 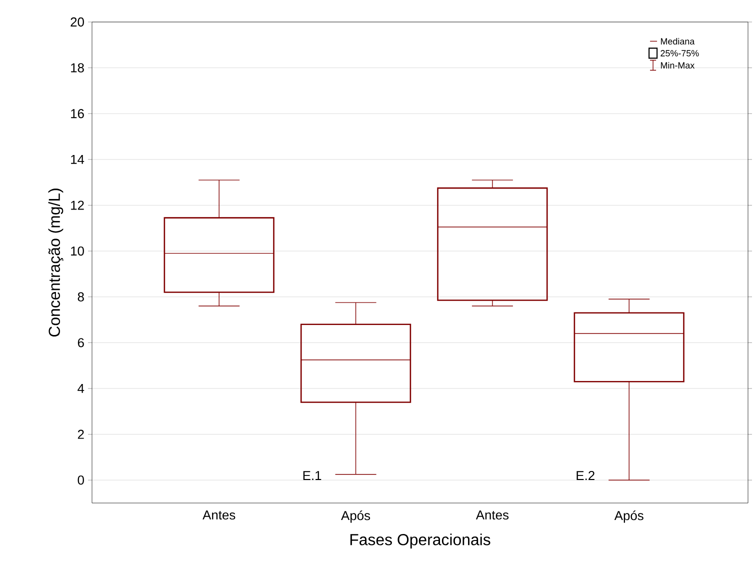 What do you see at coordinates (77, 113) in the screenshot?
I see `y-tick-label: 16` at bounding box center [77, 113].